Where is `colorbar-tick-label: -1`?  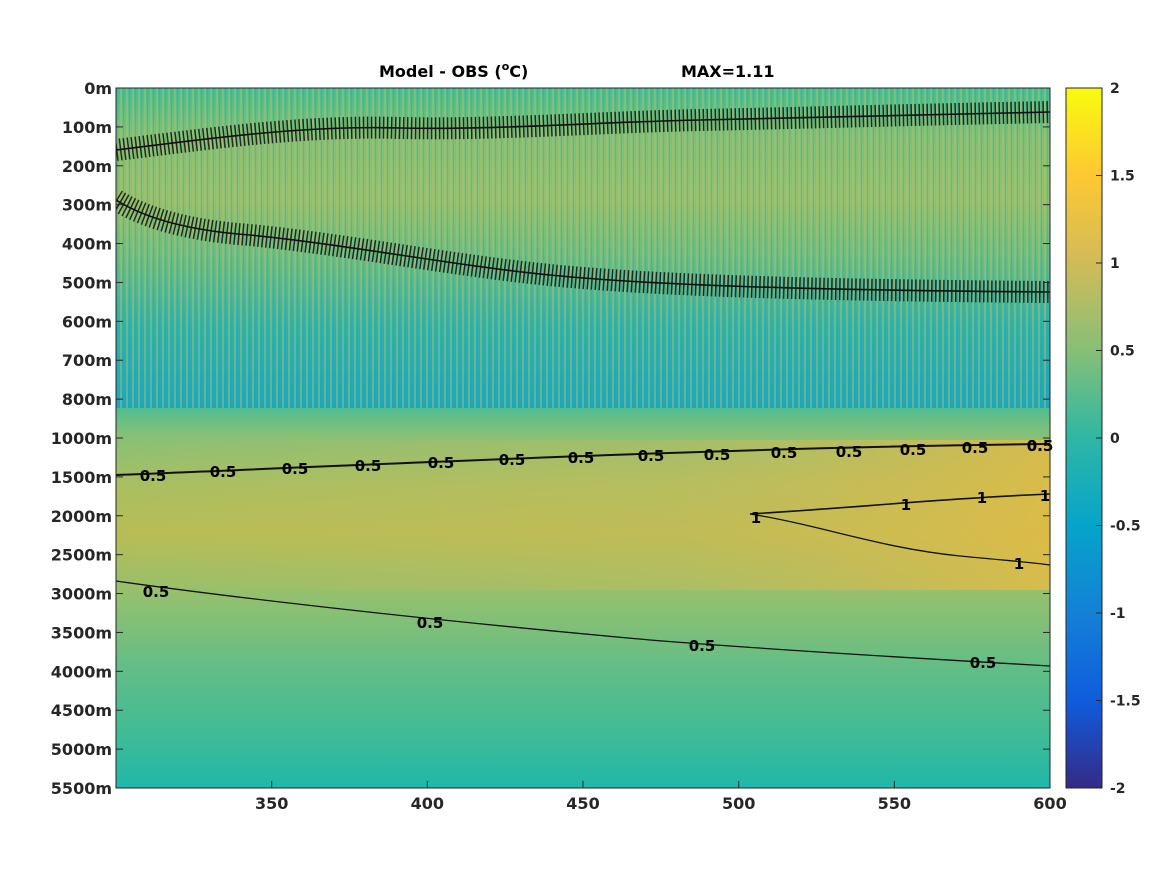 colorbar-tick-label: -1 is located at coordinates (1118, 614).